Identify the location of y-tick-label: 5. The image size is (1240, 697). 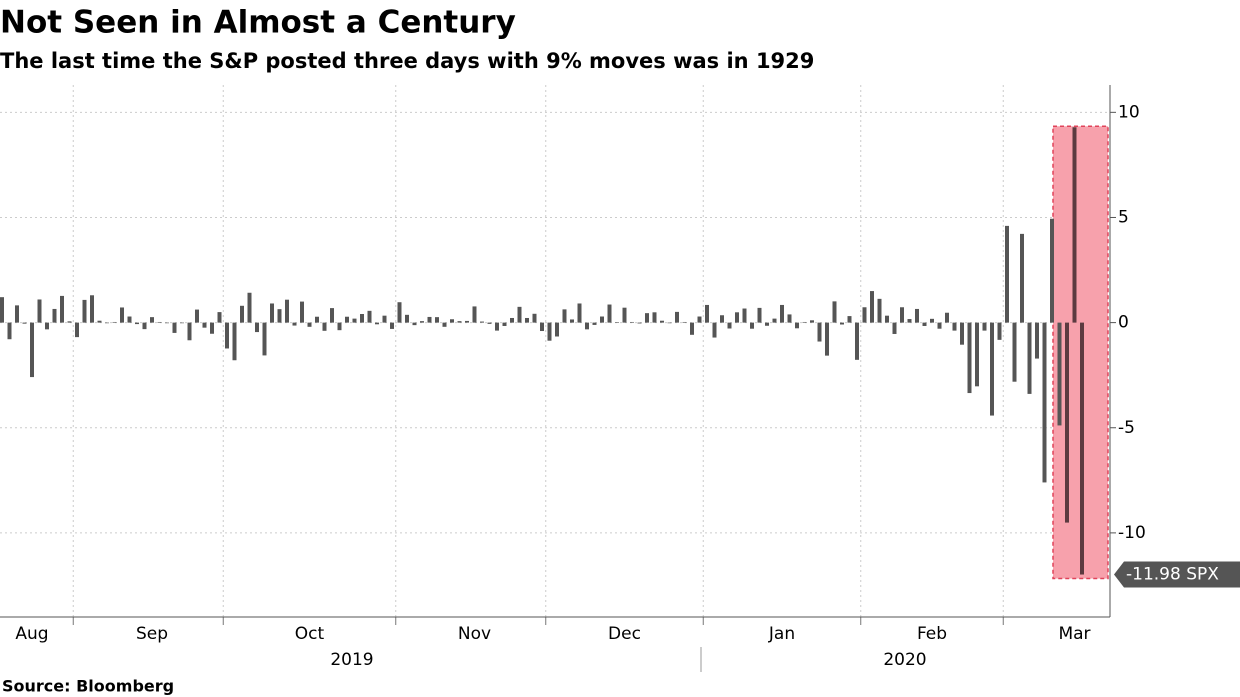
(1123, 217).